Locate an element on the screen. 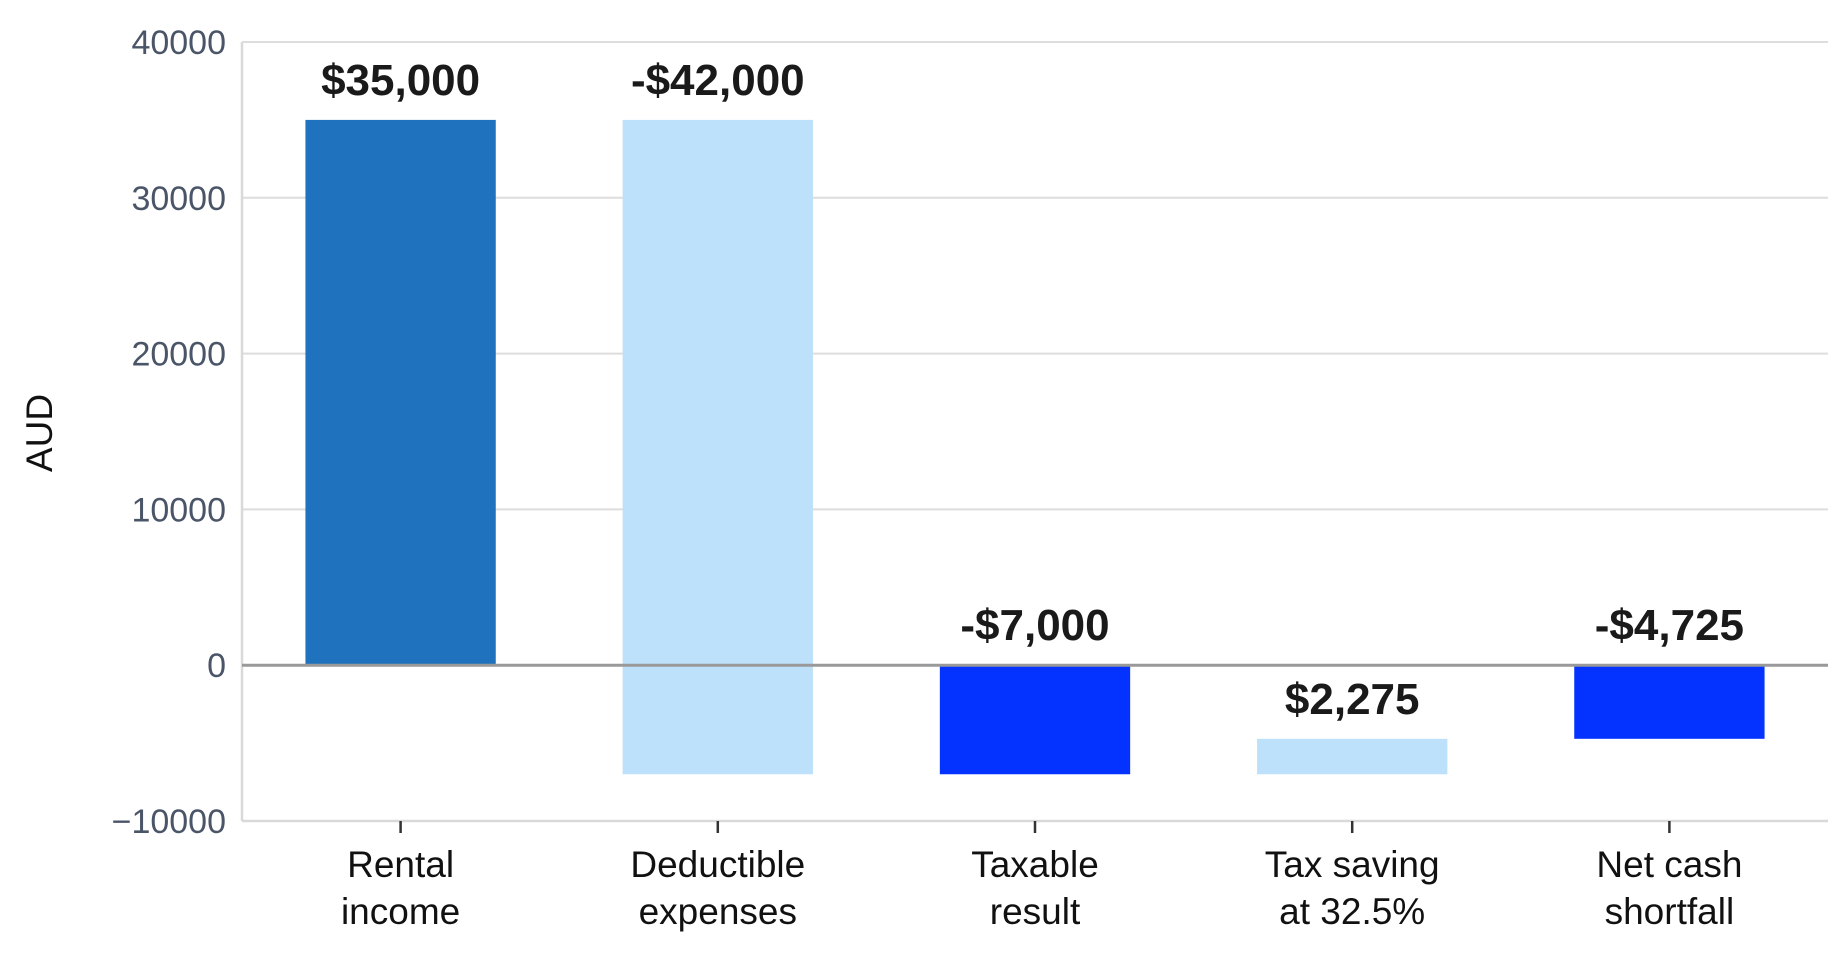  y-tick-label: −10000 is located at coordinates (169, 822).